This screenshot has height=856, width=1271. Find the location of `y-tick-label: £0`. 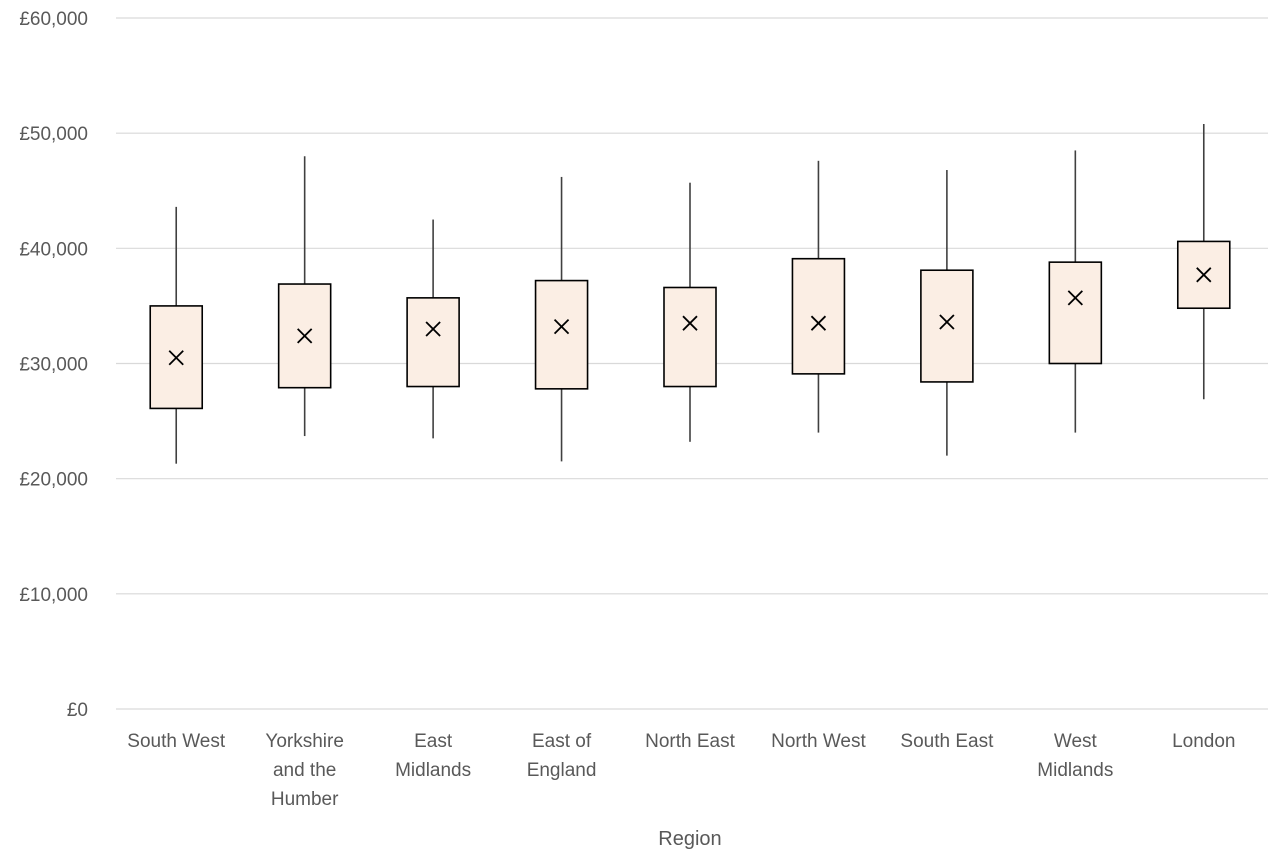

y-tick-label: £0 is located at coordinates (77, 710).